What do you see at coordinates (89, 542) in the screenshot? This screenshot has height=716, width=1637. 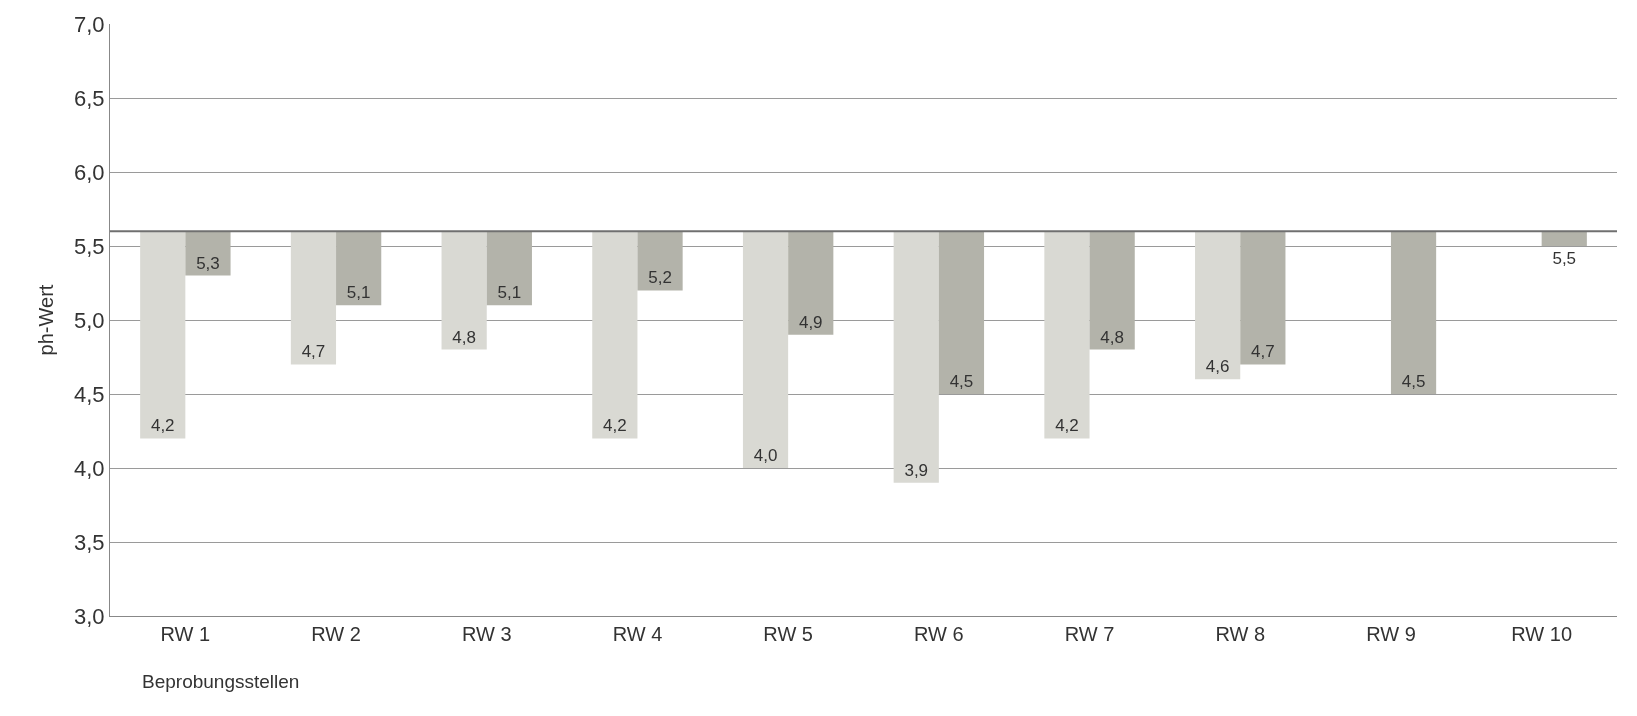 I see `y-tick-label: 3,5` at bounding box center [89, 542].